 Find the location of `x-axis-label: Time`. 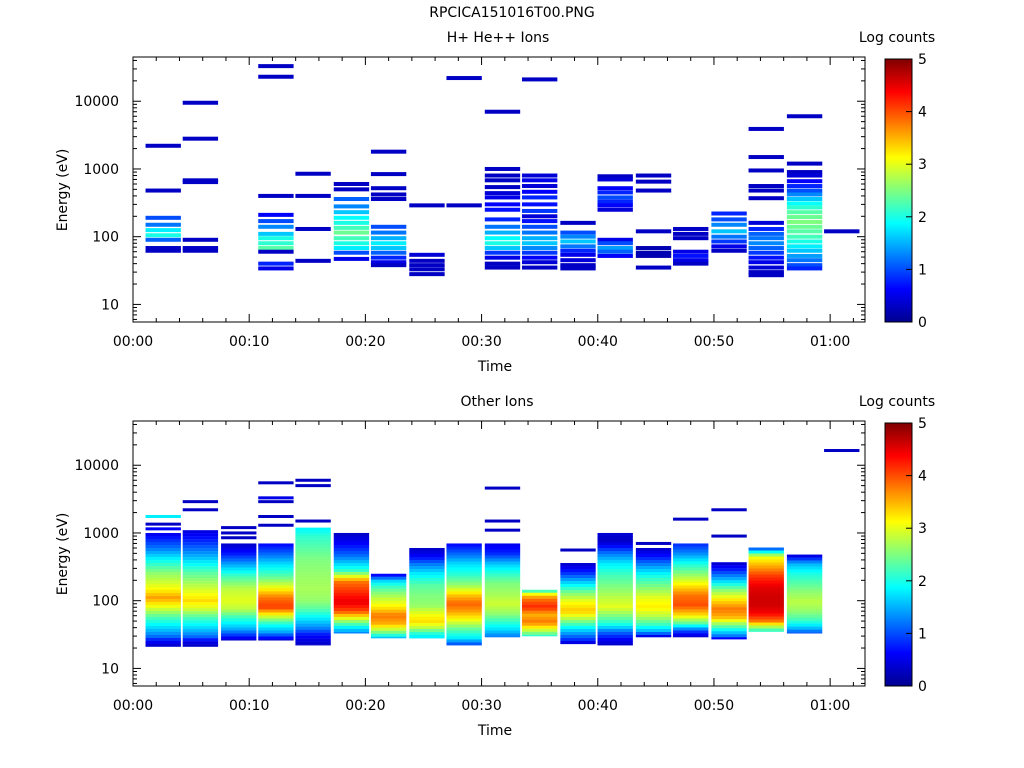

x-axis-label: Time is located at coordinates (494, 731).